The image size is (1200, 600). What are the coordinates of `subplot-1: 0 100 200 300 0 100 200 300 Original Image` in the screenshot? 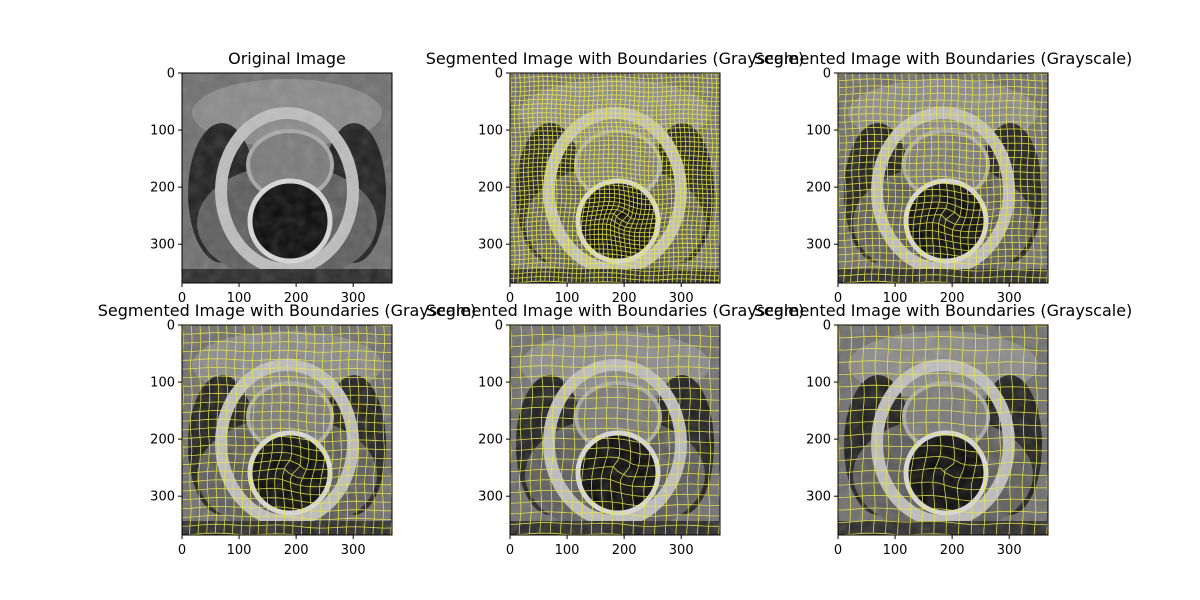 It's located at (271, 177).